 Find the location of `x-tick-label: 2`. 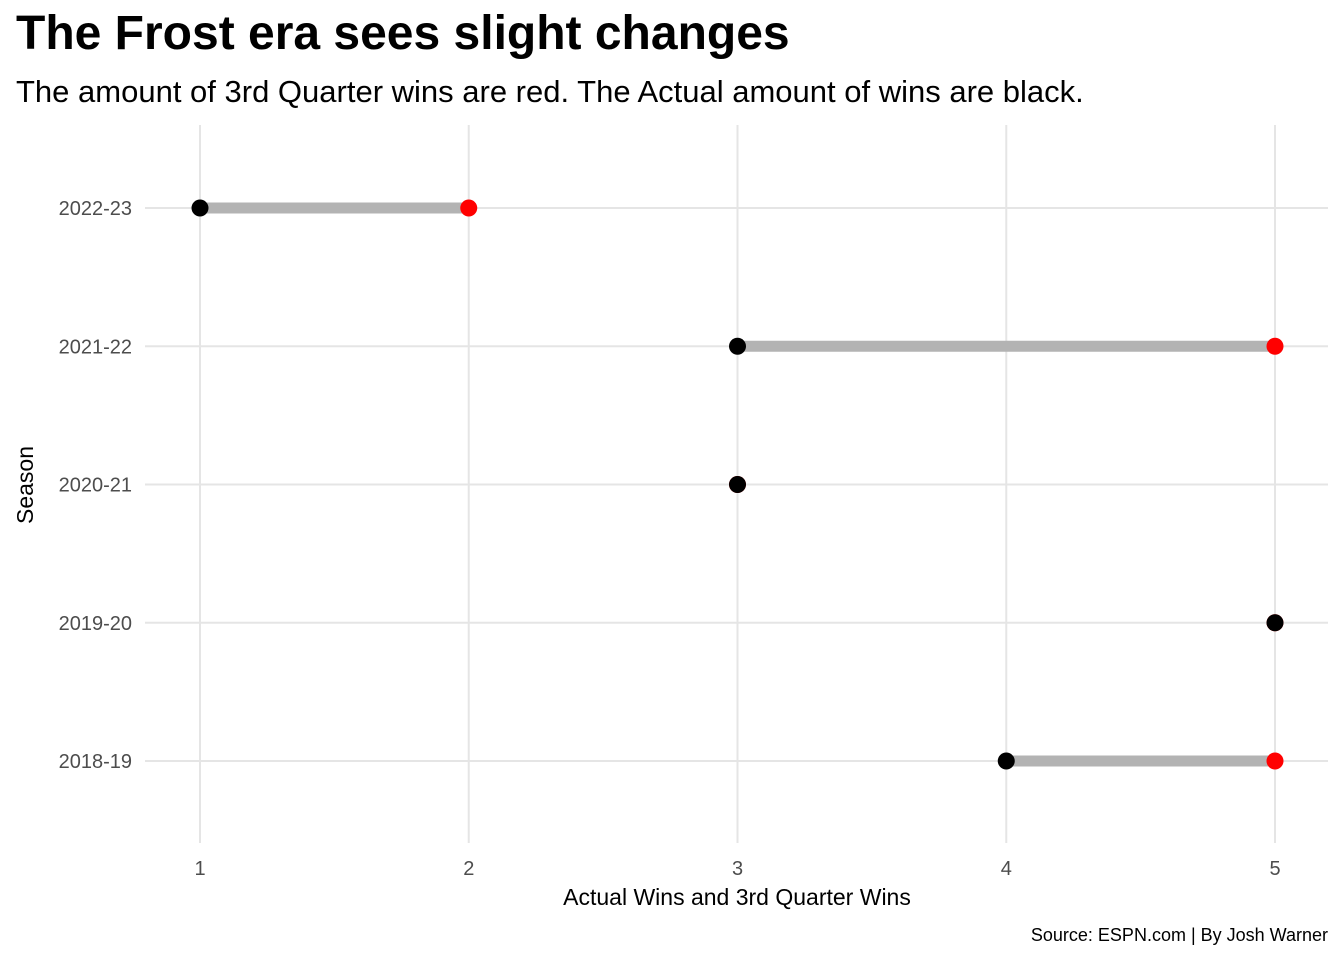

x-tick-label: 2 is located at coordinates (468, 869).